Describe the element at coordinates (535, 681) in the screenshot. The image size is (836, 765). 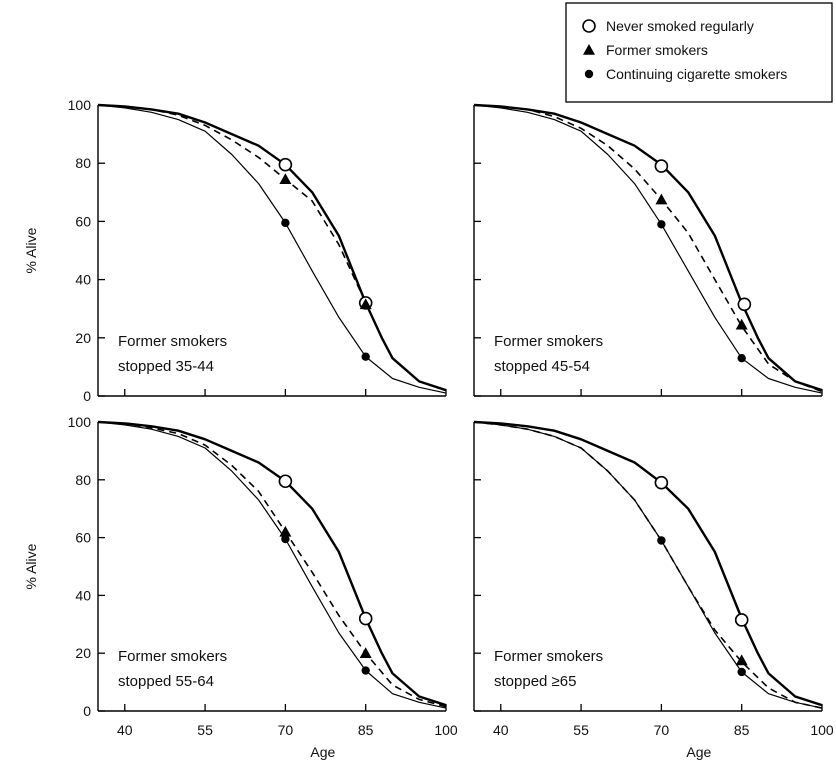
I see `panel-label-line2: stopped ≥65` at that location.